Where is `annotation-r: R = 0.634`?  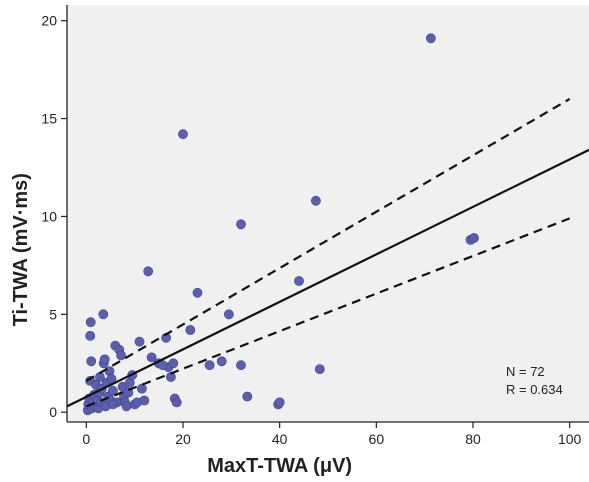 annotation-r: R = 0.634 is located at coordinates (534, 389).